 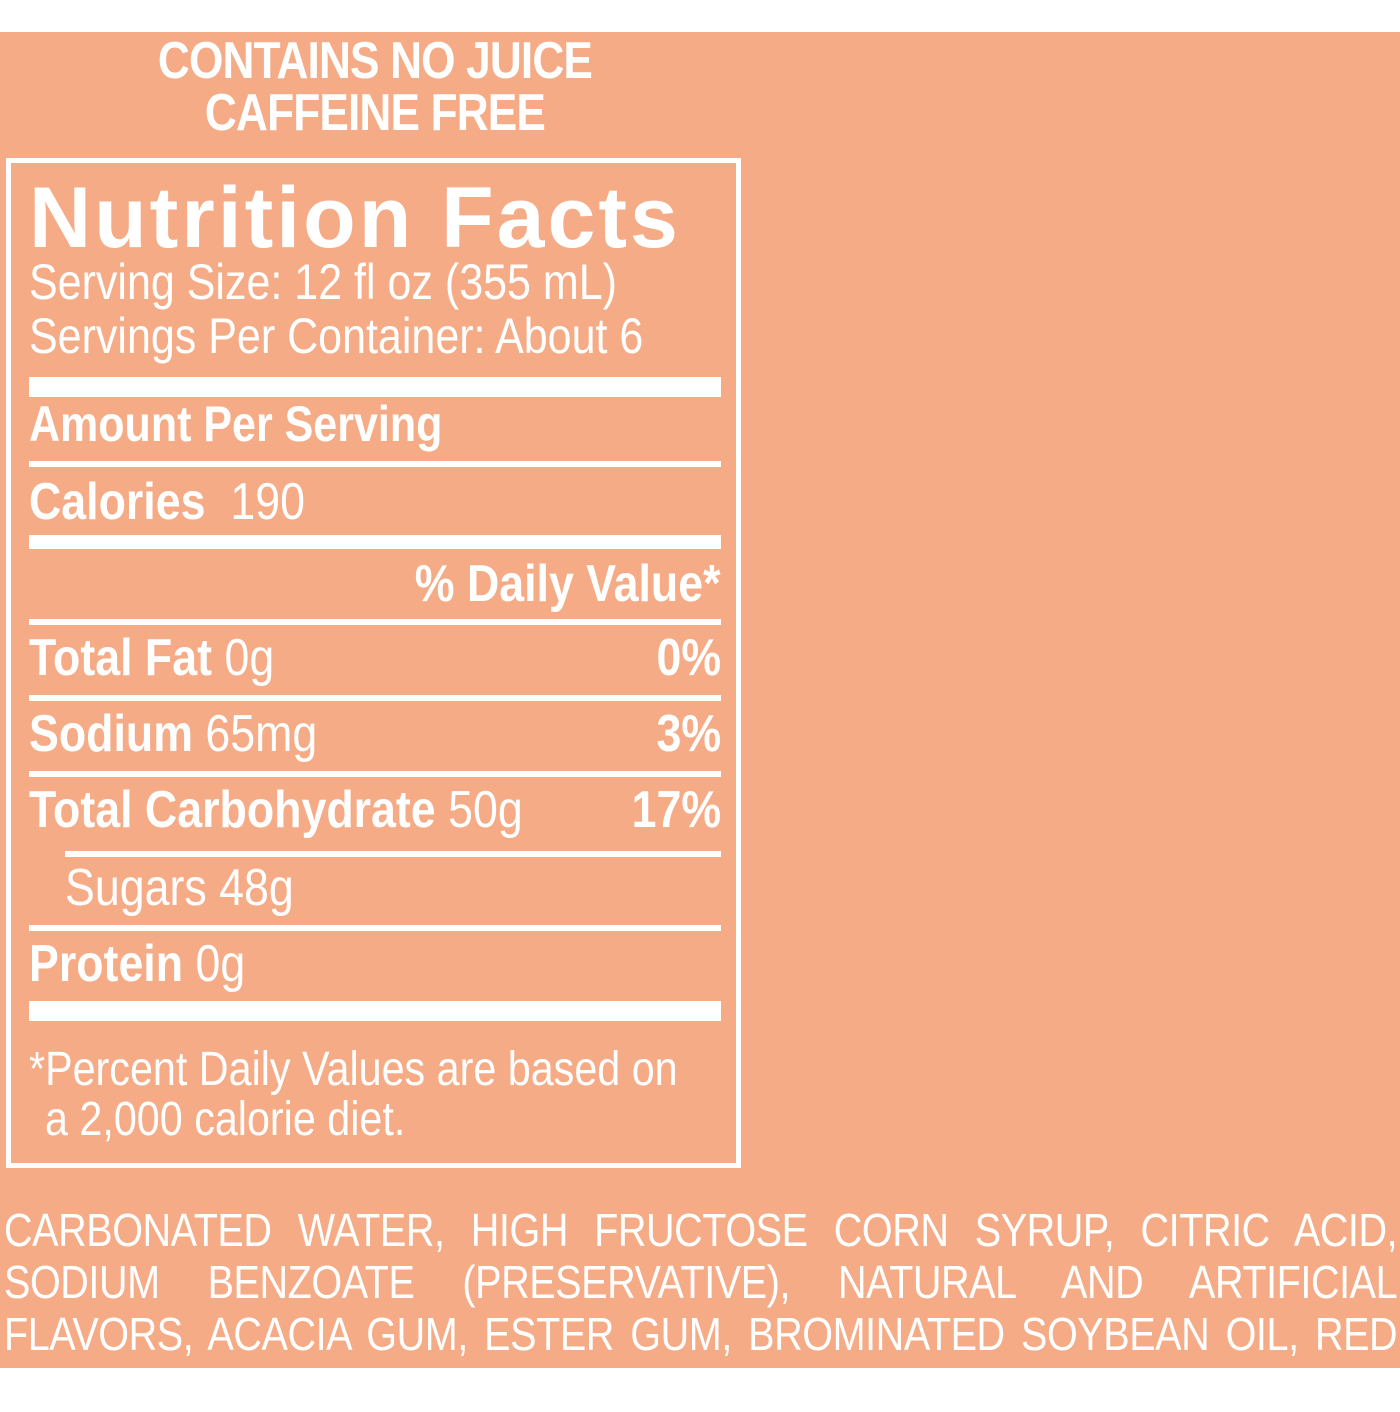 I want to click on nutrient-amount: 65mg, so click(x=261, y=734).